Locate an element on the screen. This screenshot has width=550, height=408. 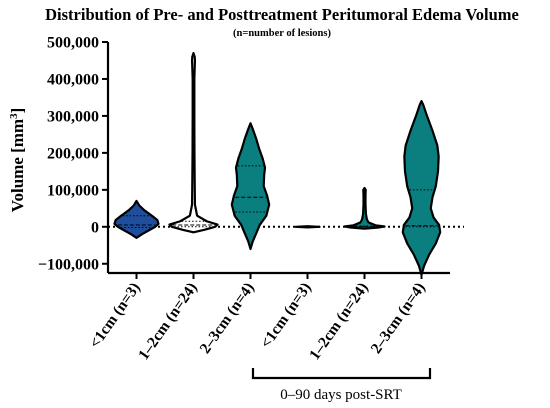
group-bracket-label: 0–90 days post-SRT is located at coordinates (341, 395).